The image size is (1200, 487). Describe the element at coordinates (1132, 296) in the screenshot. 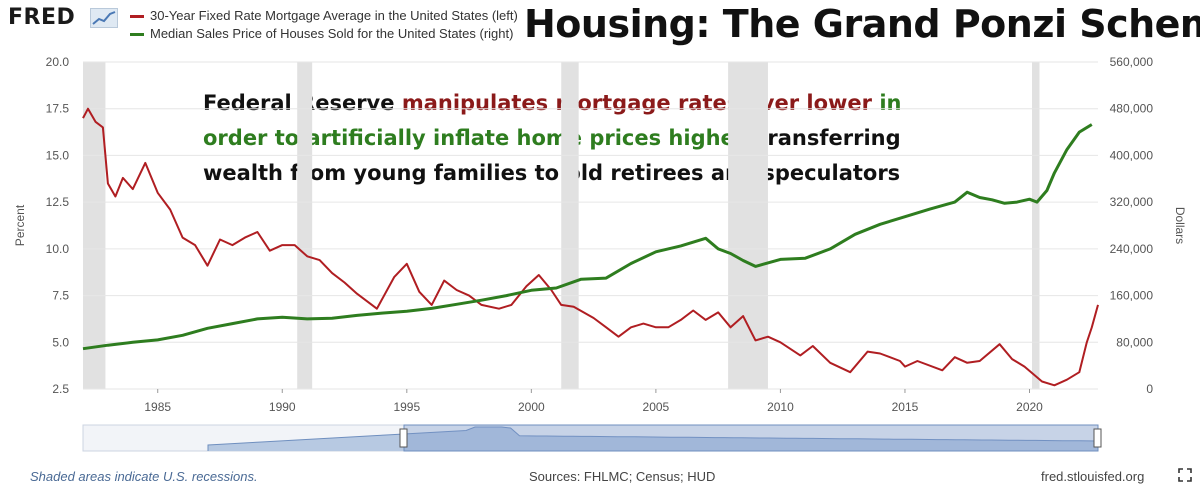

I see `y-right-tick-label: 160,000` at that location.